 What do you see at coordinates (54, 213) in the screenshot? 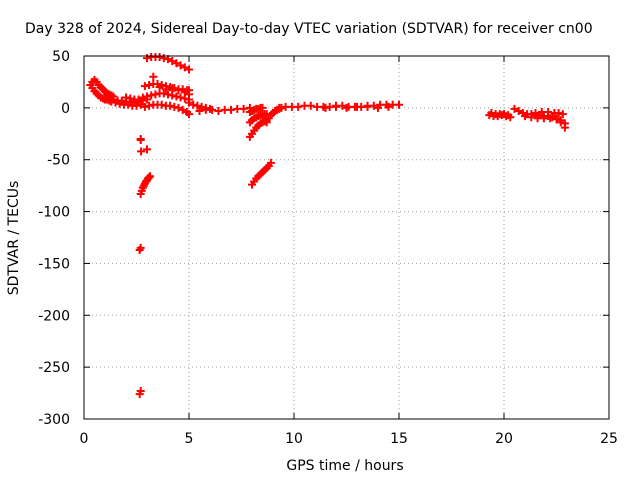
I see `y-tick-label: -100` at bounding box center [54, 213].